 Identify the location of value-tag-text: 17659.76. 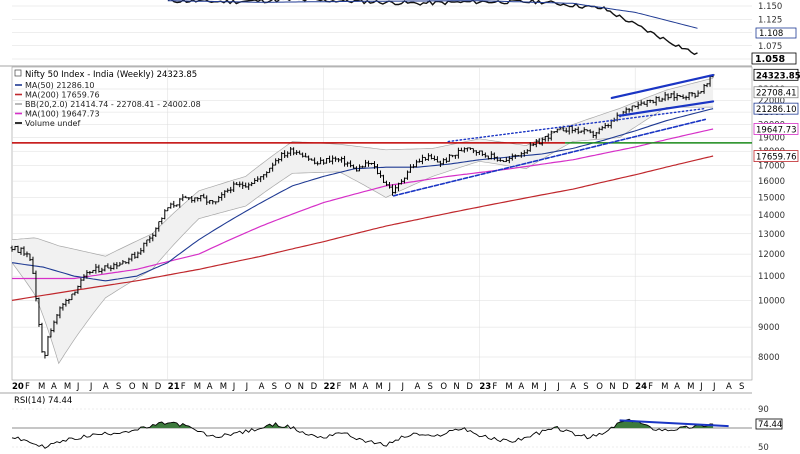
(776, 158).